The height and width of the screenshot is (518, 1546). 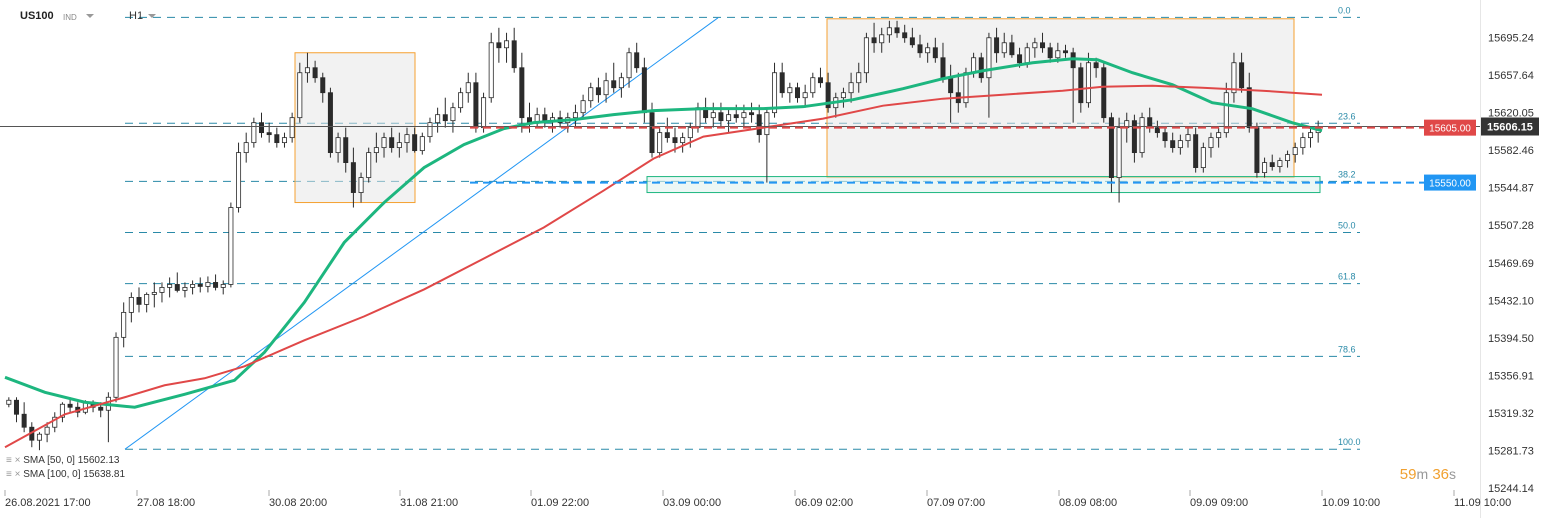 I want to click on price-level-tag-label: 15550.00, so click(x=1450, y=184).